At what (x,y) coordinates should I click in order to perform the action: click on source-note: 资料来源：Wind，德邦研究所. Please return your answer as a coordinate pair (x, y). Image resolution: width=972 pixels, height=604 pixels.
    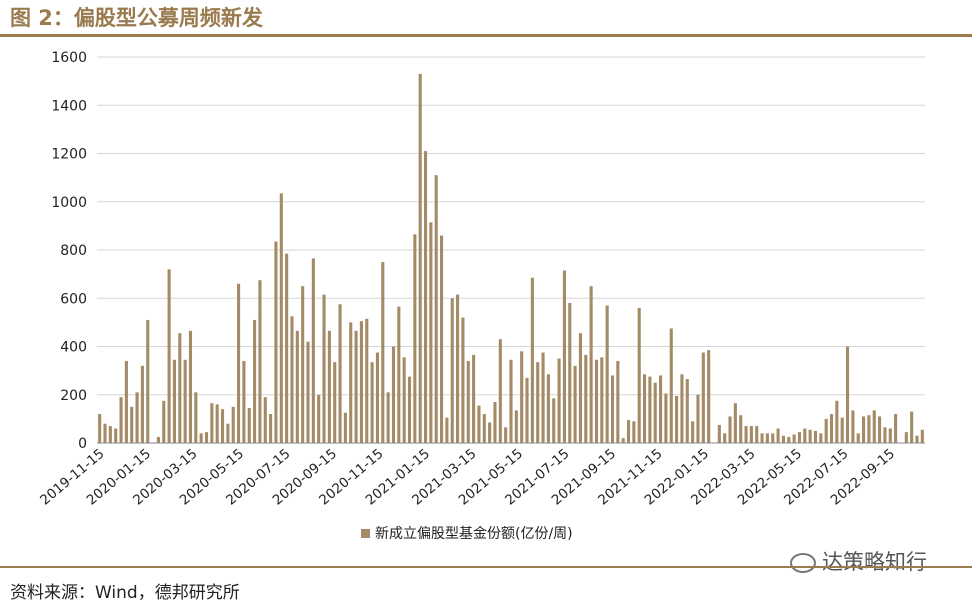
    Looking at the image, I should click on (125, 593).